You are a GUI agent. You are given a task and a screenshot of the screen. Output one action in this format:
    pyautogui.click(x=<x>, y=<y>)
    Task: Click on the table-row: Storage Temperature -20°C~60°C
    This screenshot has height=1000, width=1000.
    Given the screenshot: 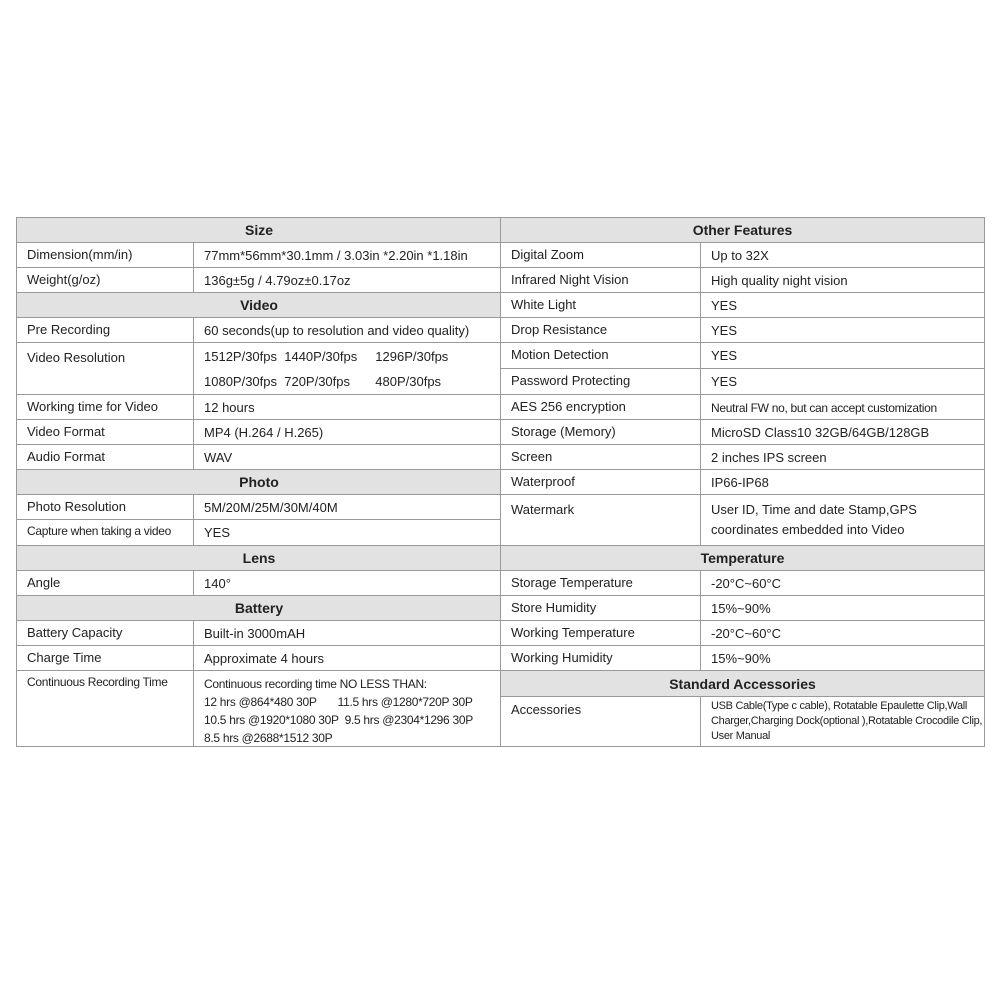 What is the action you would take?
    pyautogui.click(x=742, y=583)
    